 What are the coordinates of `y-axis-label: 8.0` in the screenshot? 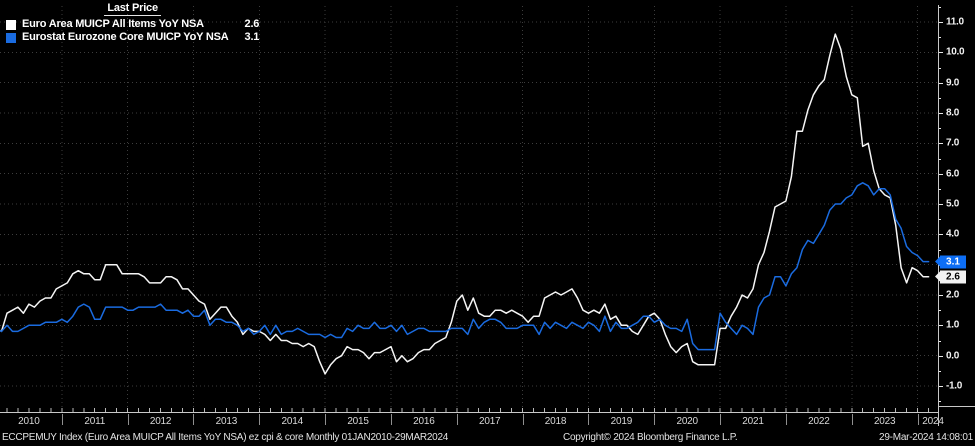 It's located at (953, 113).